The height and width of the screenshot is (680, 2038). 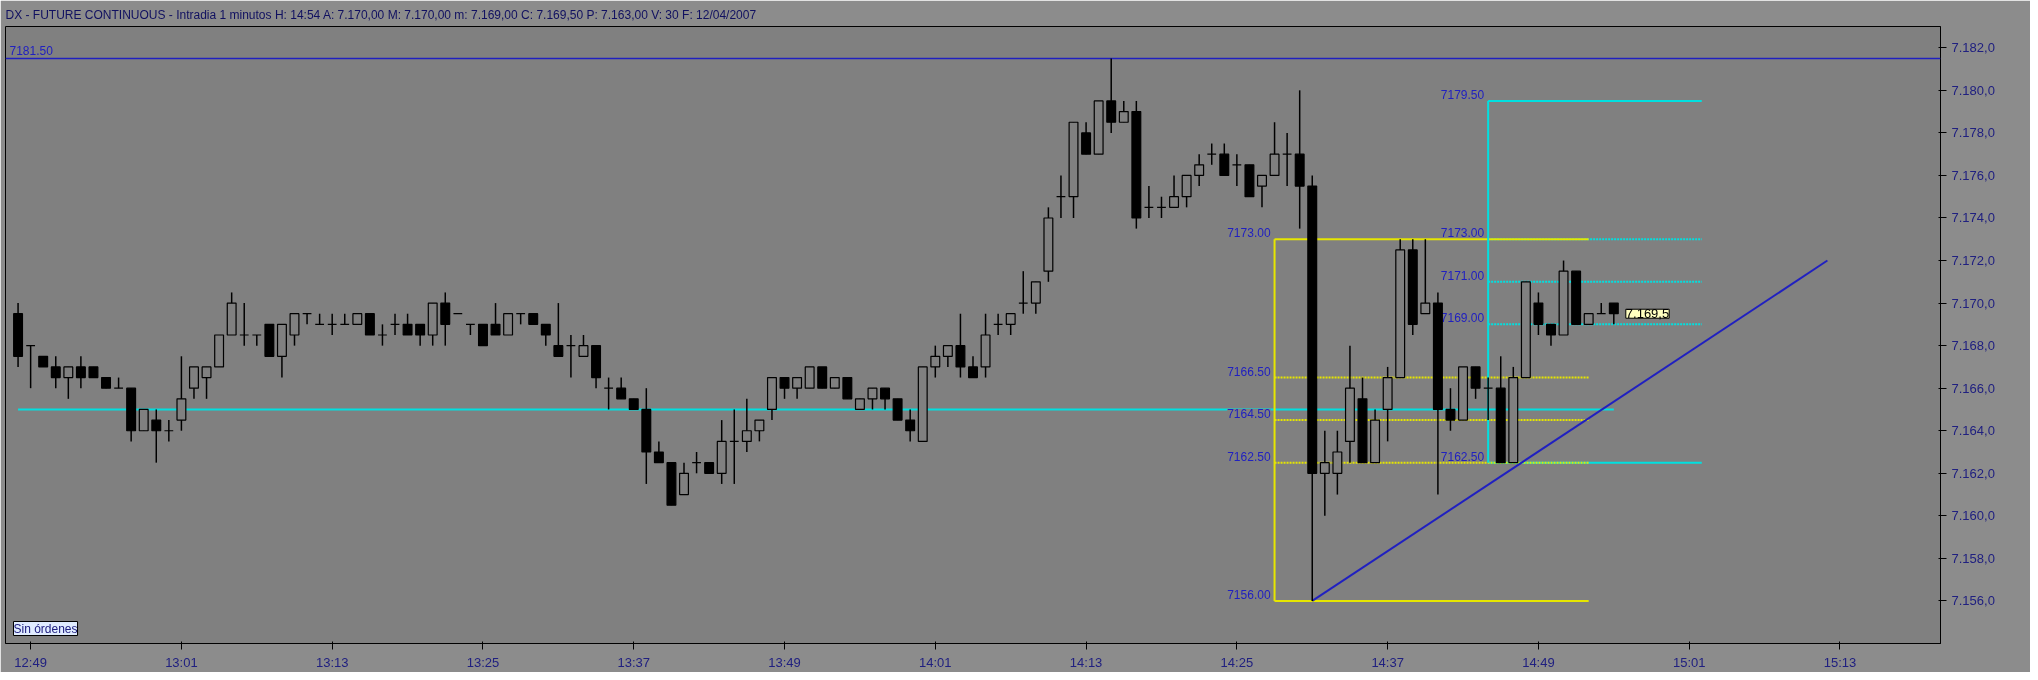 What do you see at coordinates (1647, 314) in the screenshot?
I see `annotation: 7.169,5` at bounding box center [1647, 314].